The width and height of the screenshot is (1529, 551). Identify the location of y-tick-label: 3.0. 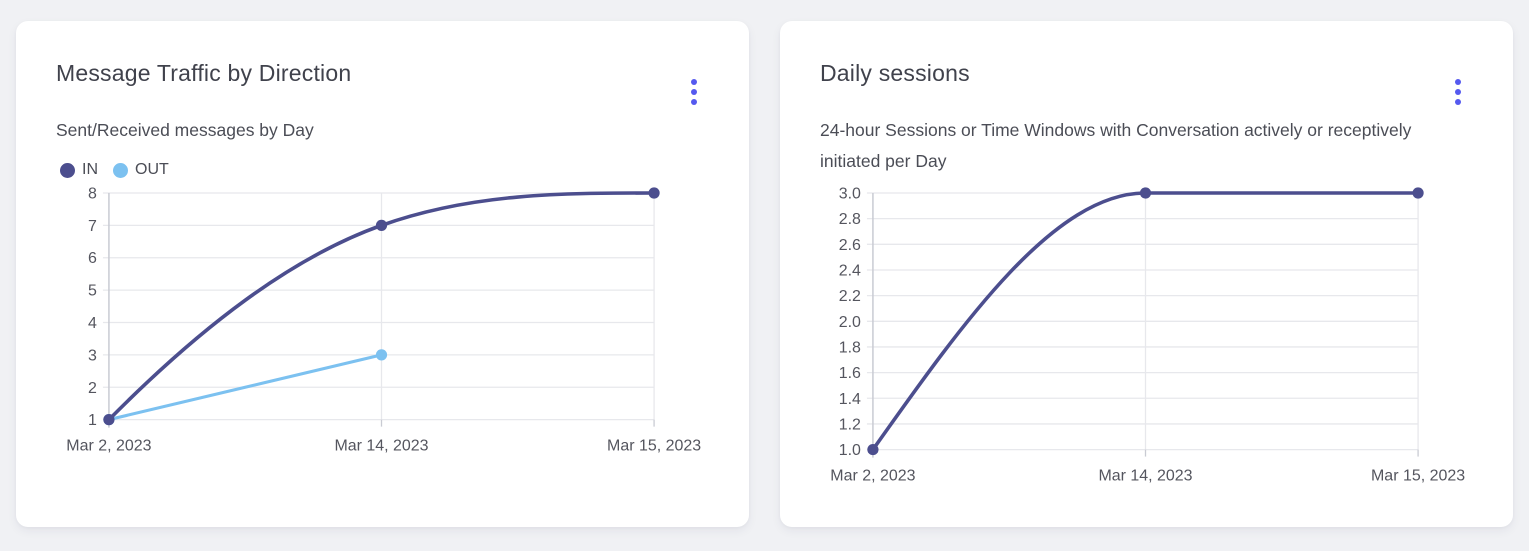
(850, 193).